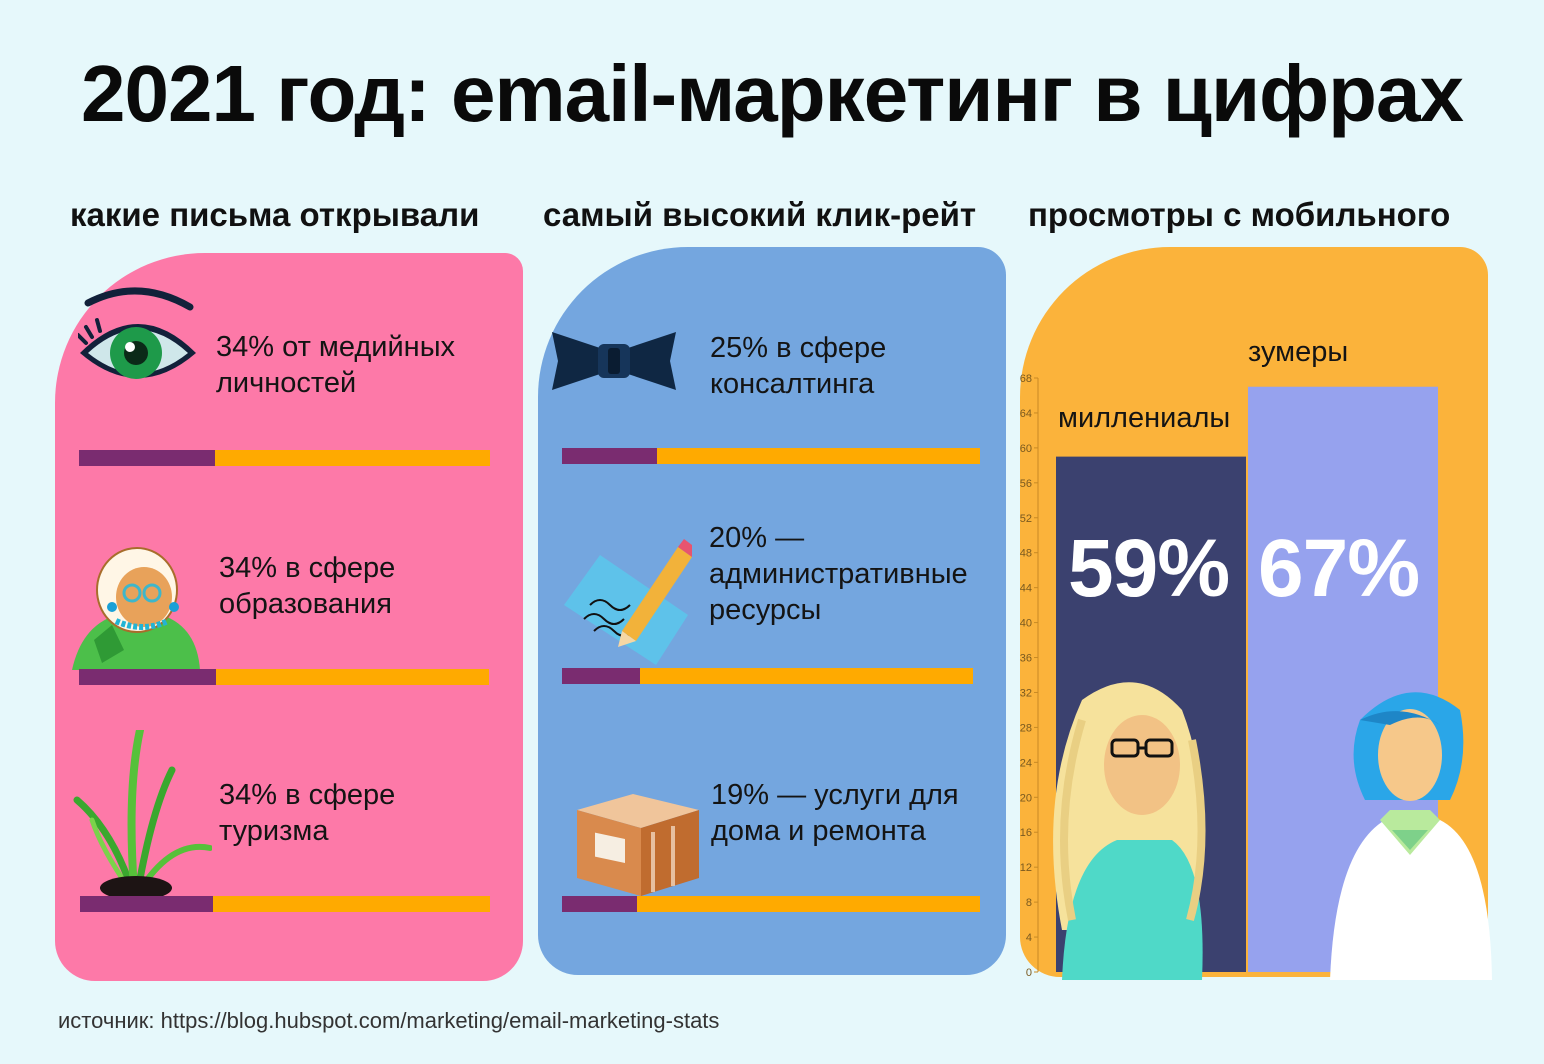  Describe the element at coordinates (1029, 903) in the screenshot. I see `y-tick-label: 8` at that location.